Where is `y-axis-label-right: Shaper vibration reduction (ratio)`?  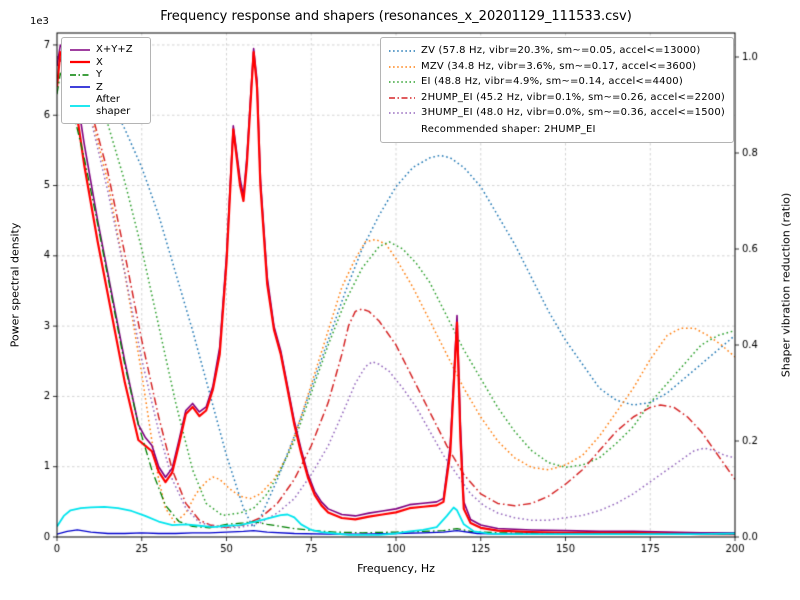
y-axis-label-right: Shaper vibration reduction (ratio) is located at coordinates (786, 285).